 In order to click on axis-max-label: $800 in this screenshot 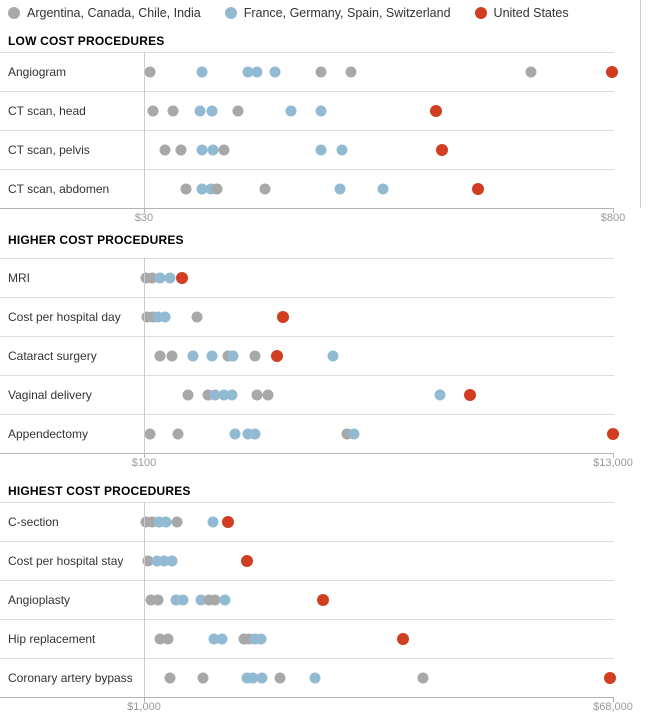, I will do `click(613, 218)`.